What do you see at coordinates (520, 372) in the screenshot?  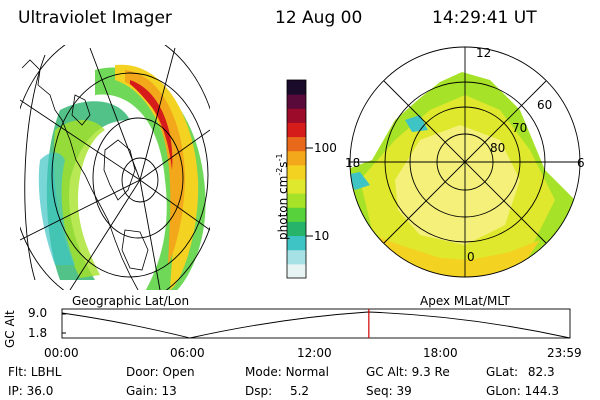 I see `status-glat: GLat: 82.3` at bounding box center [520, 372].